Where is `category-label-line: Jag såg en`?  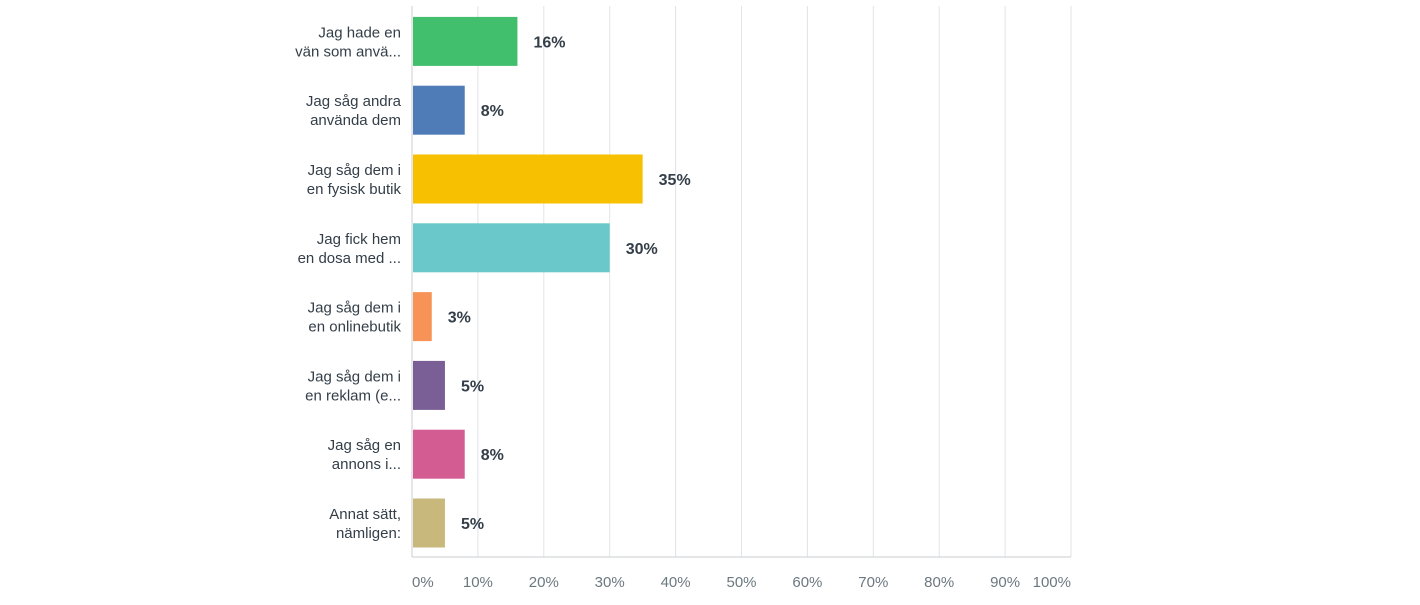
category-label-line: Jag såg en is located at coordinates (364, 445).